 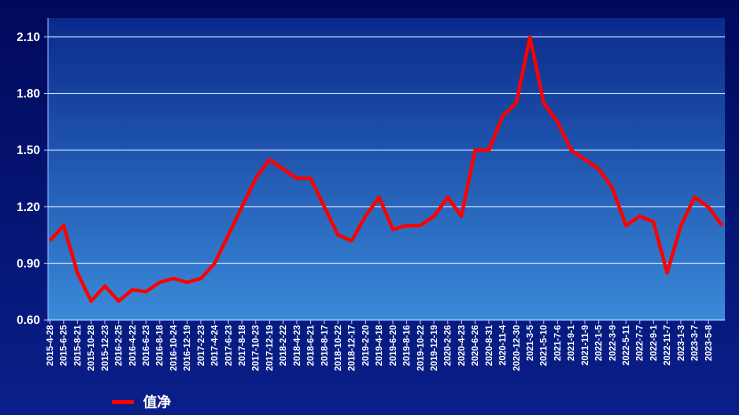 What do you see at coordinates (571, 343) in the screenshot?
I see `x-tick-label: 2021-9-1` at bounding box center [571, 343].